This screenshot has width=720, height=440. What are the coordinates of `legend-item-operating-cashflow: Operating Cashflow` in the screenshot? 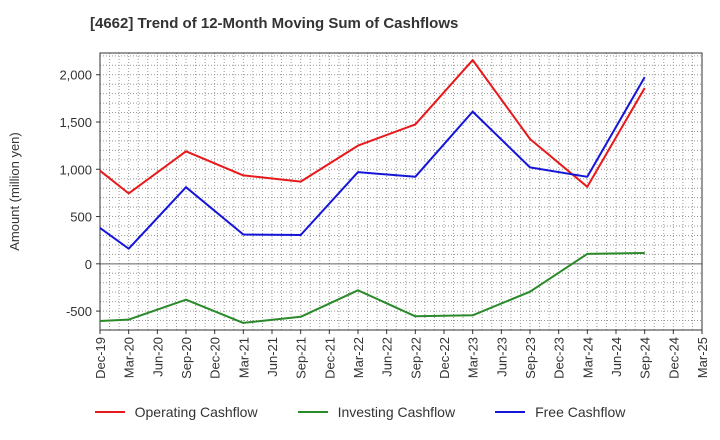 It's located at (176, 412).